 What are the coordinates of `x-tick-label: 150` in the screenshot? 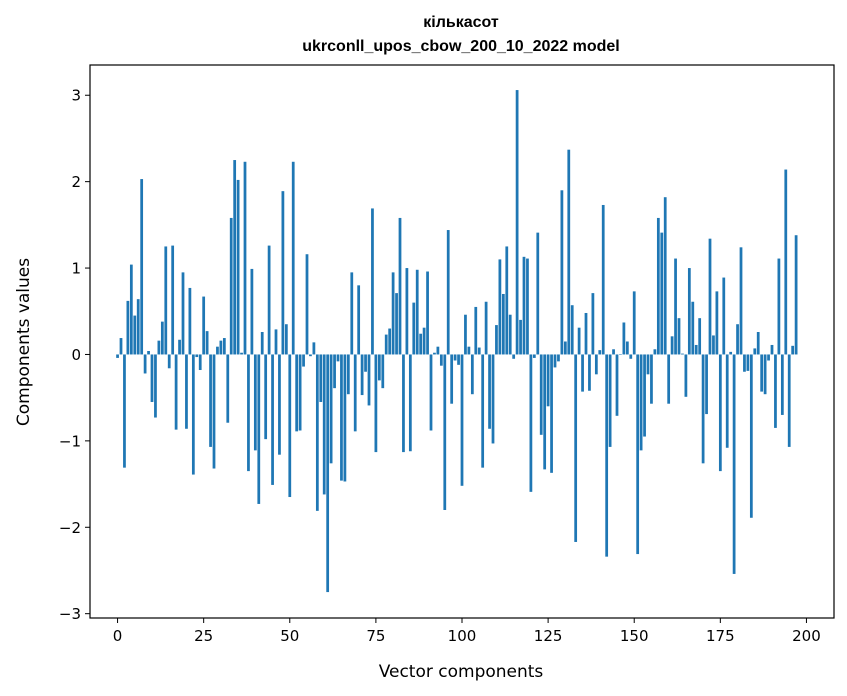 It's located at (634, 636).